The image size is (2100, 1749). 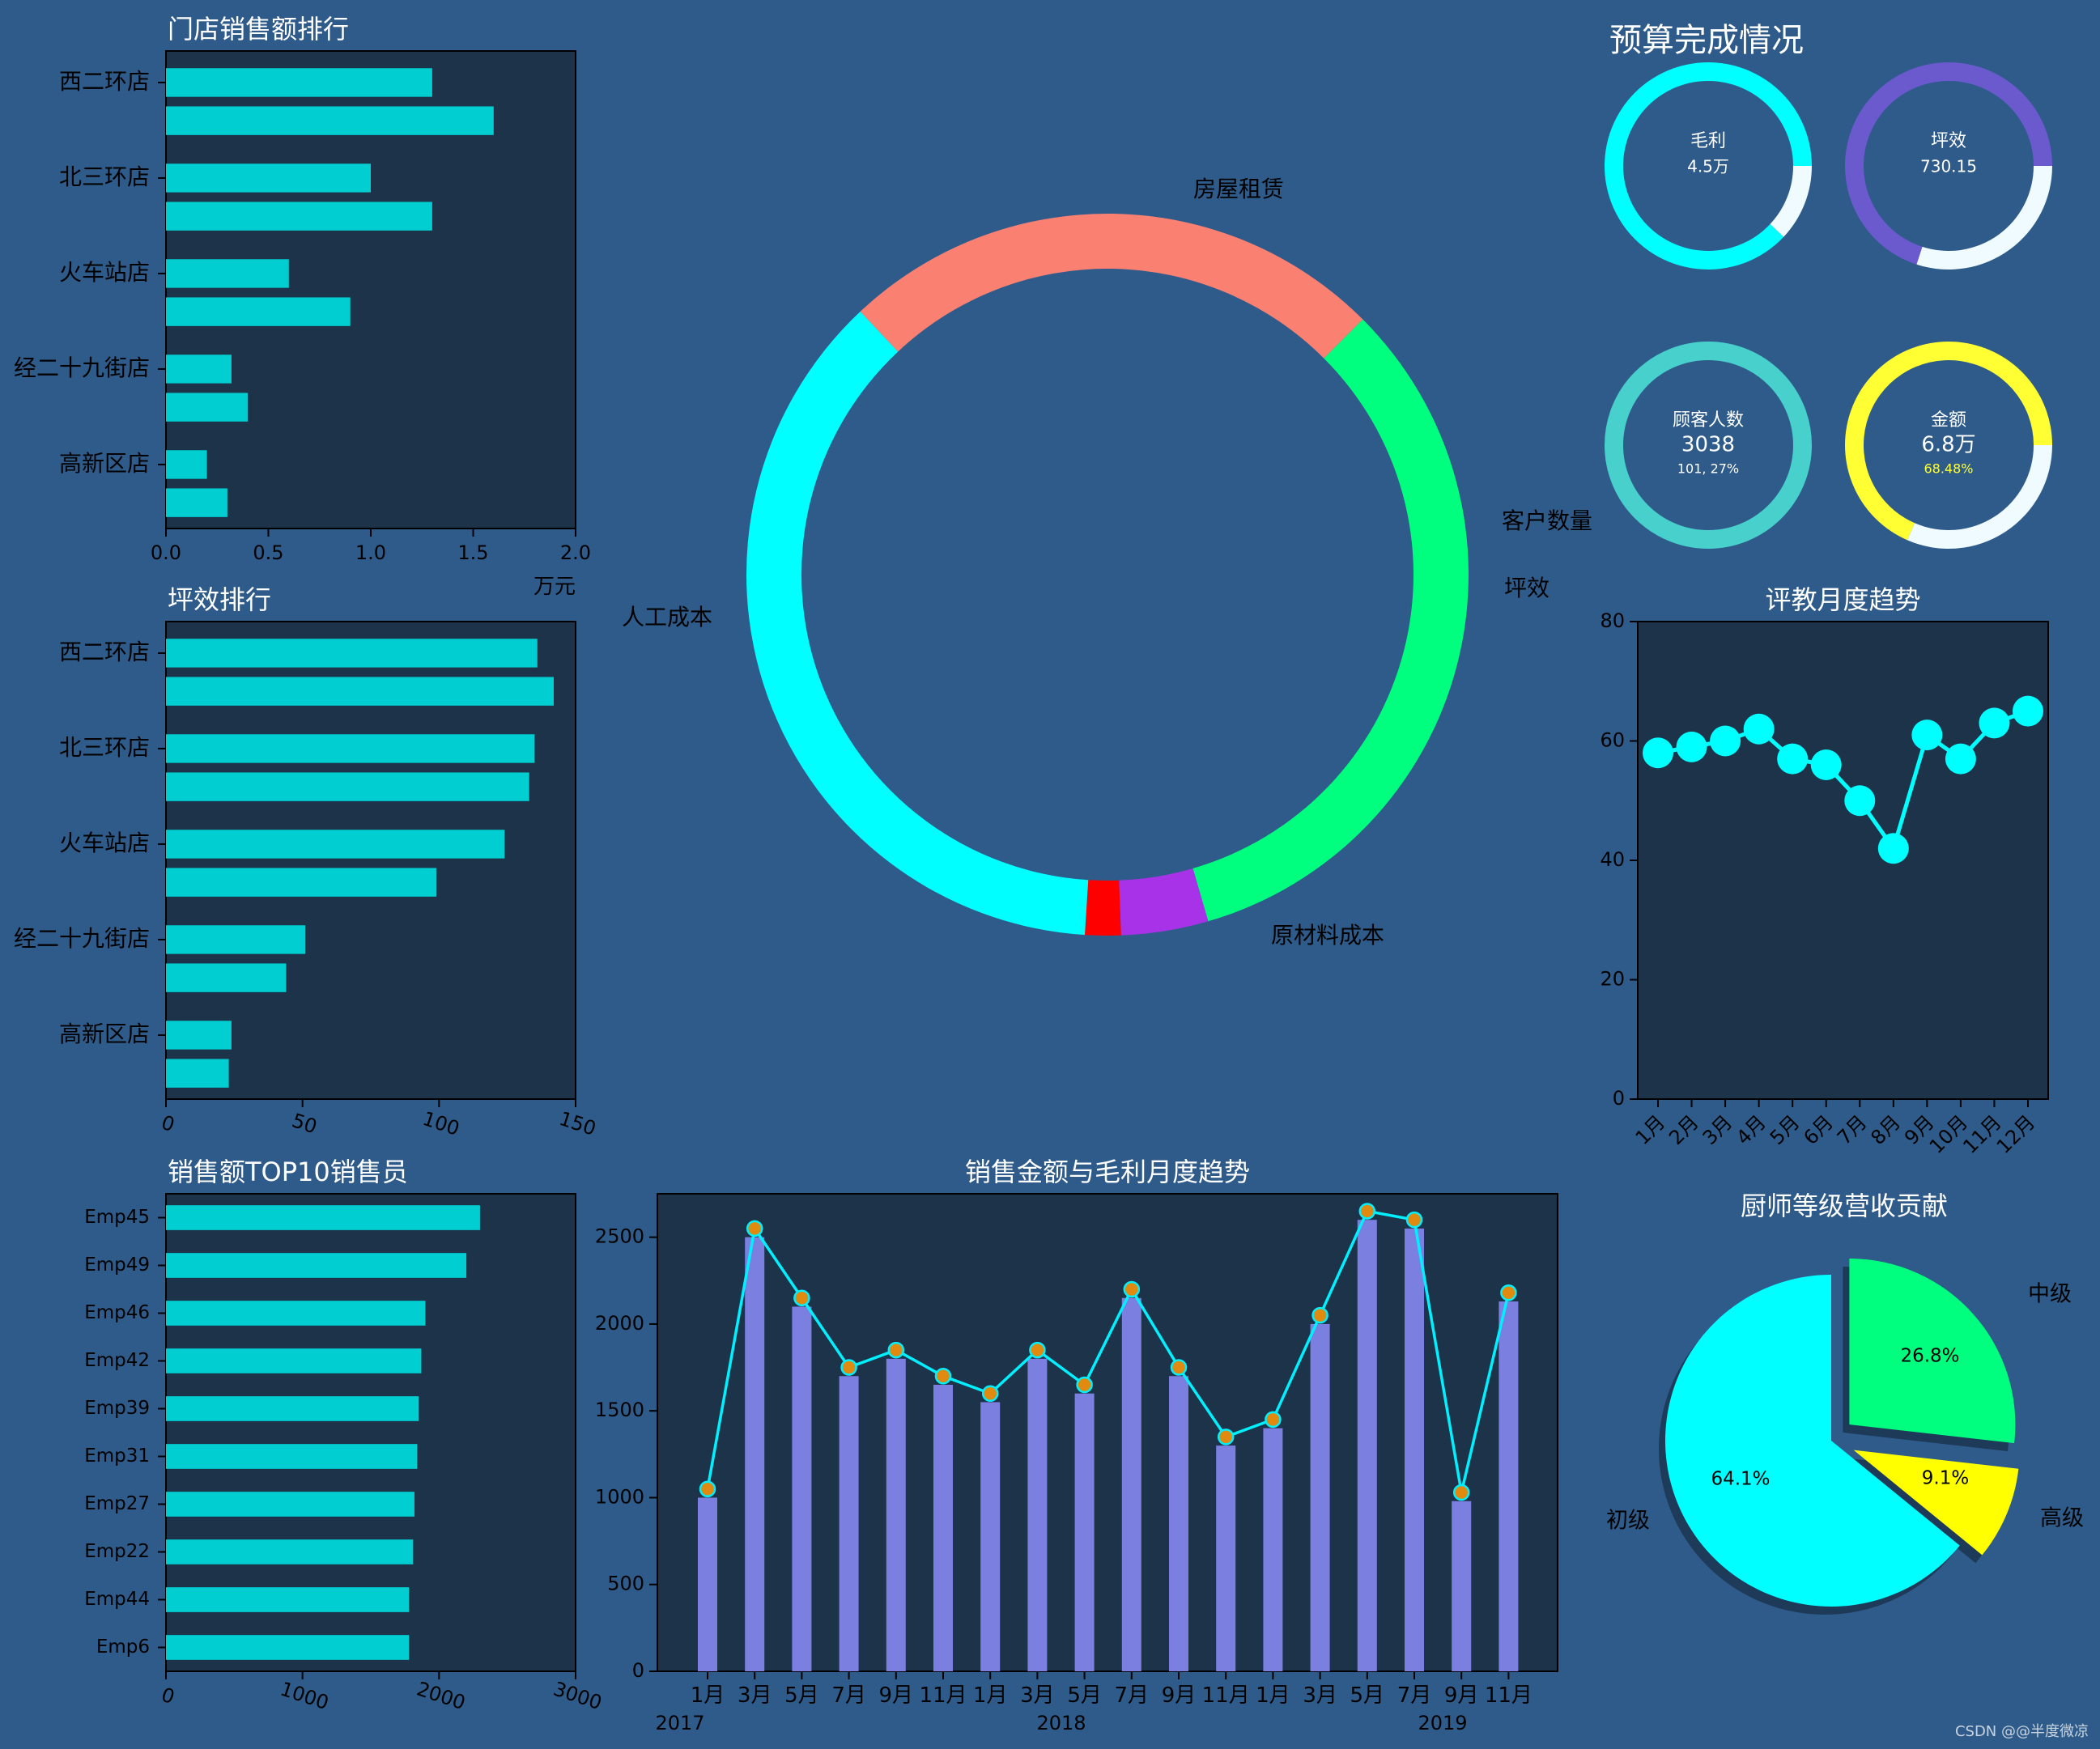 What do you see at coordinates (943, 1696) in the screenshot?
I see `sales-profit-xtick-label: 11月` at bounding box center [943, 1696].